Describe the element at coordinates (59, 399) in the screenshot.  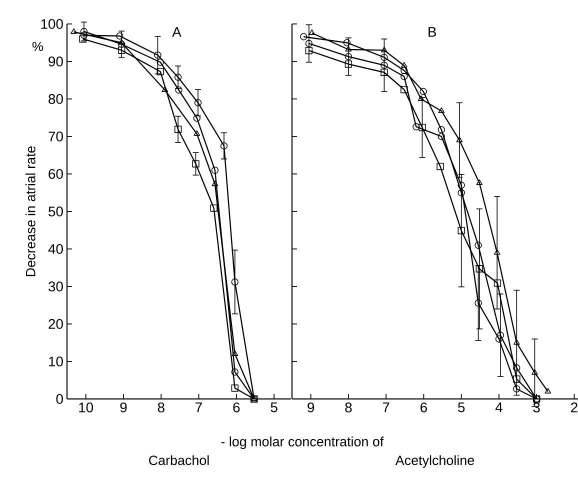
I see `y-tick-label: 0` at that location.